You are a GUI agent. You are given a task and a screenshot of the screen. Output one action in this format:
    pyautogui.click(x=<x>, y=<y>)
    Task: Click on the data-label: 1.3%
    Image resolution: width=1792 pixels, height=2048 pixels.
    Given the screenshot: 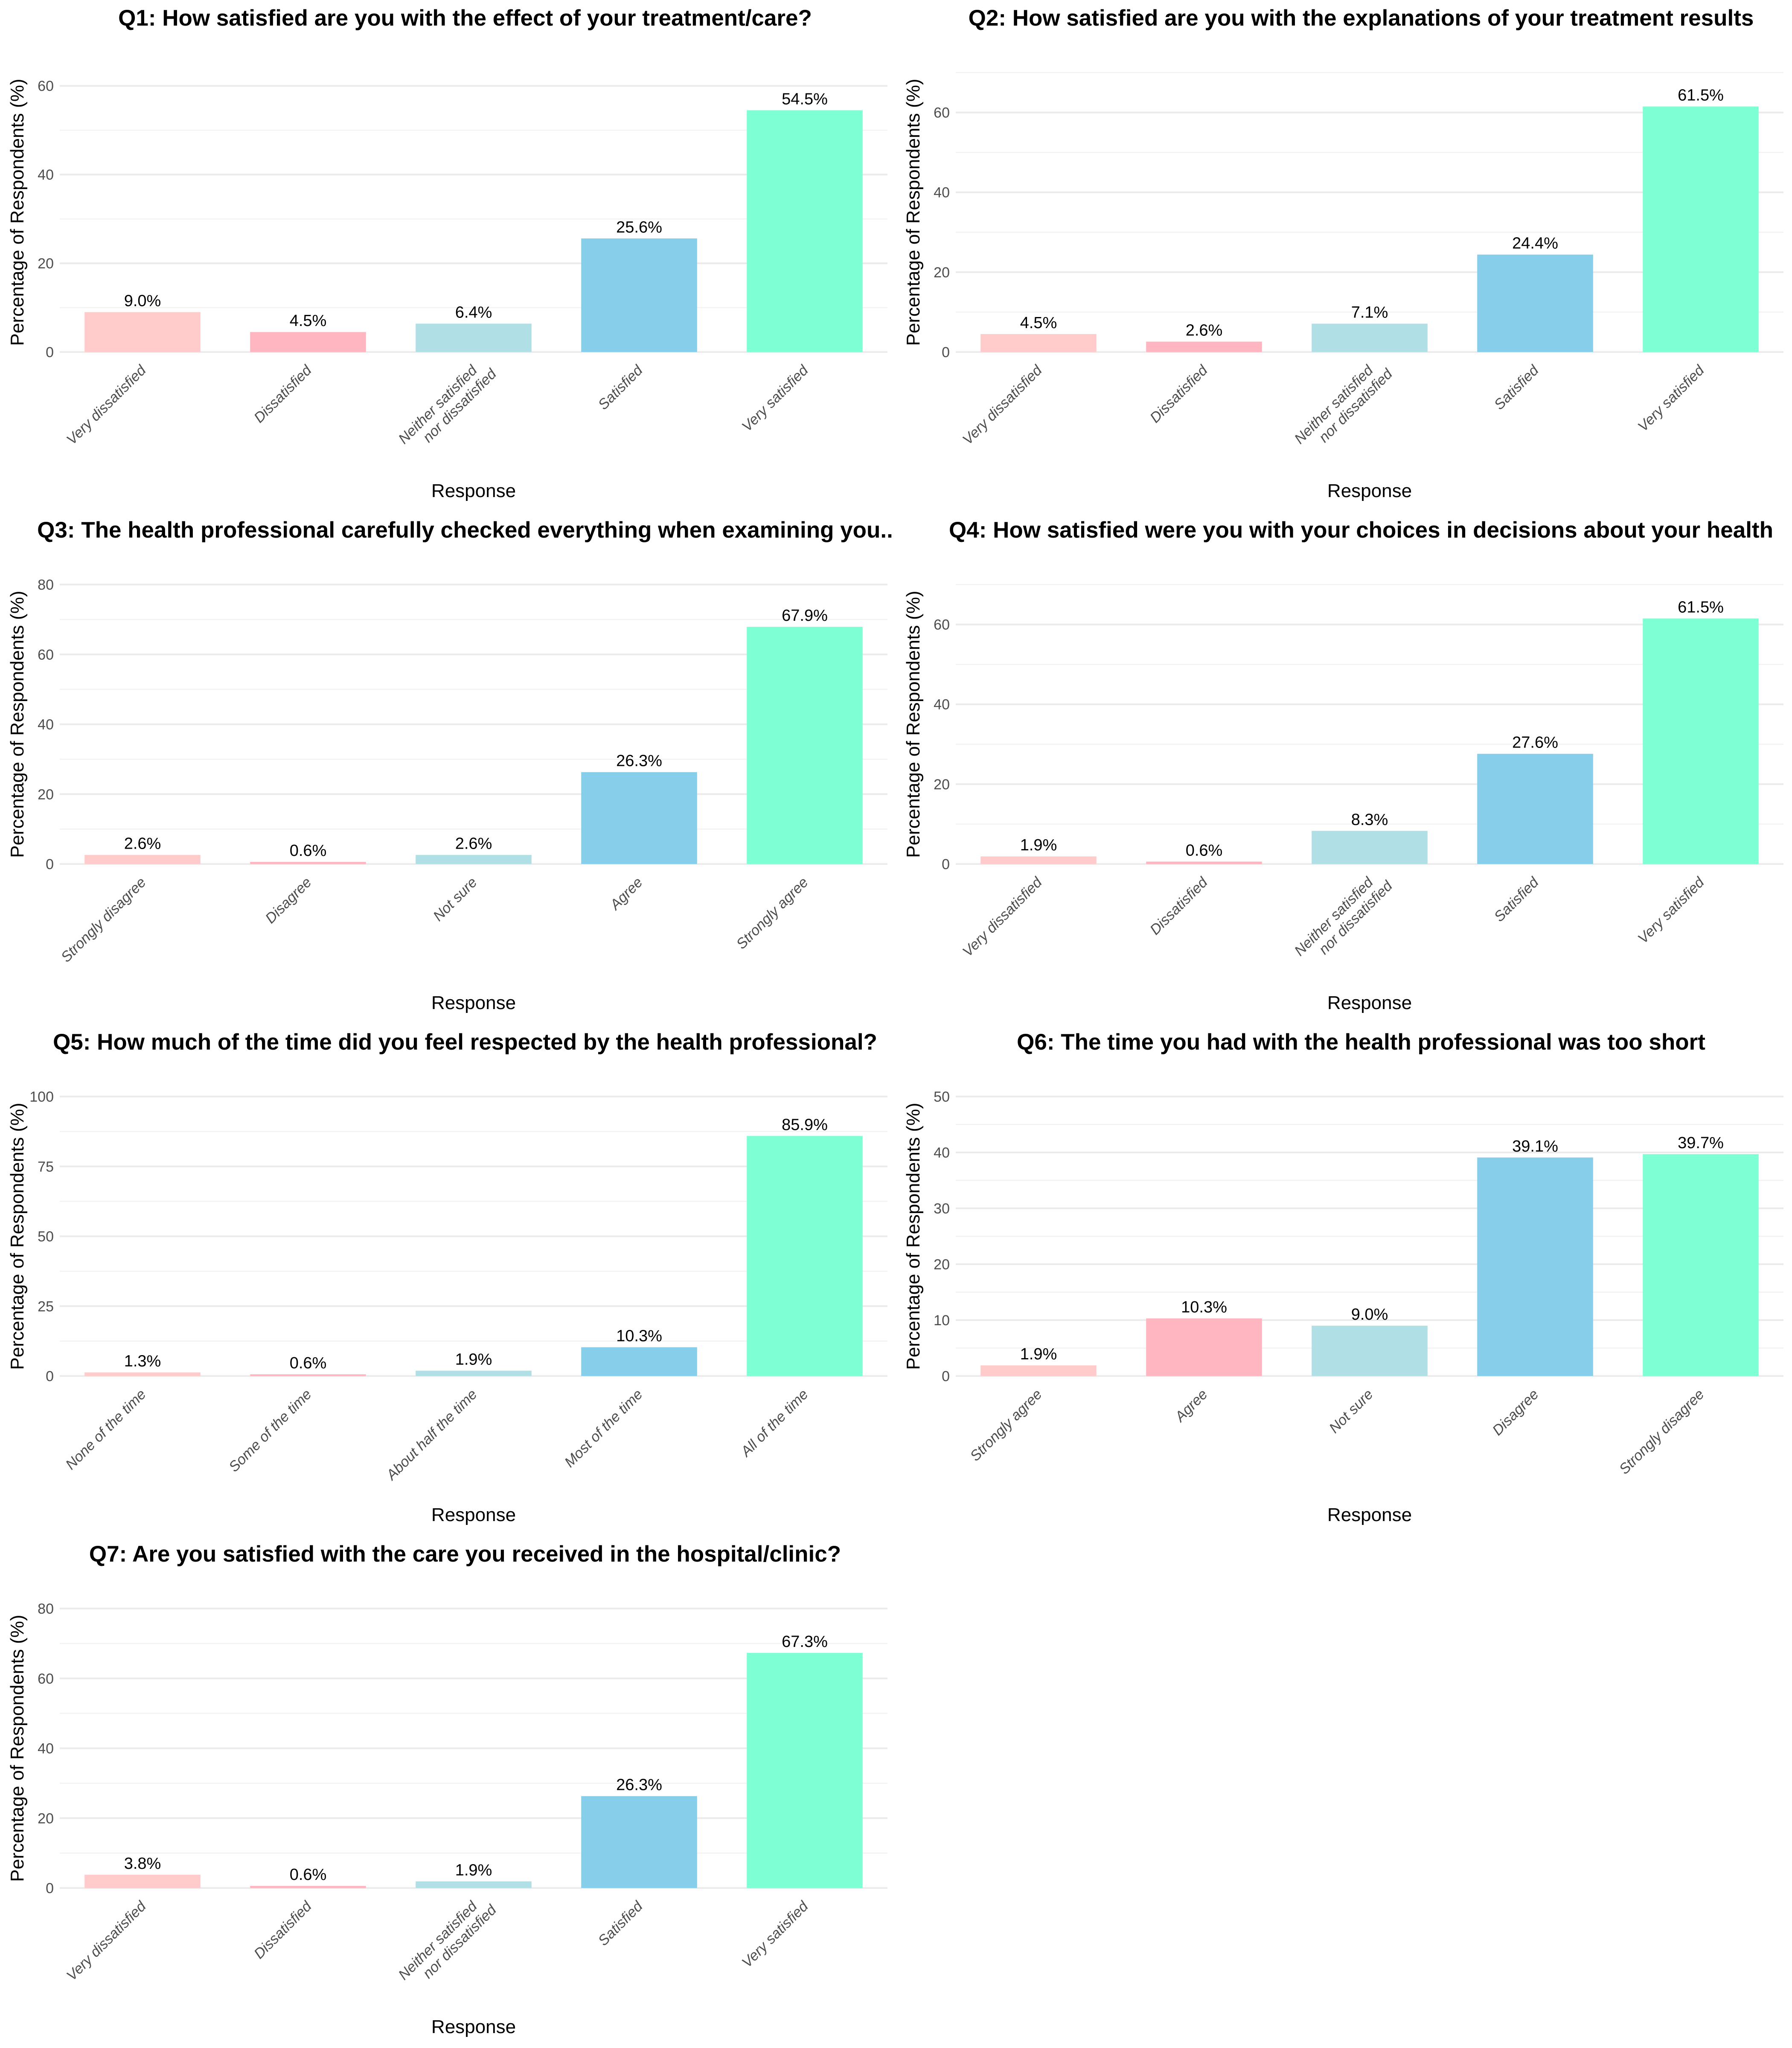 What is the action you would take?
    pyautogui.click(x=142, y=1361)
    